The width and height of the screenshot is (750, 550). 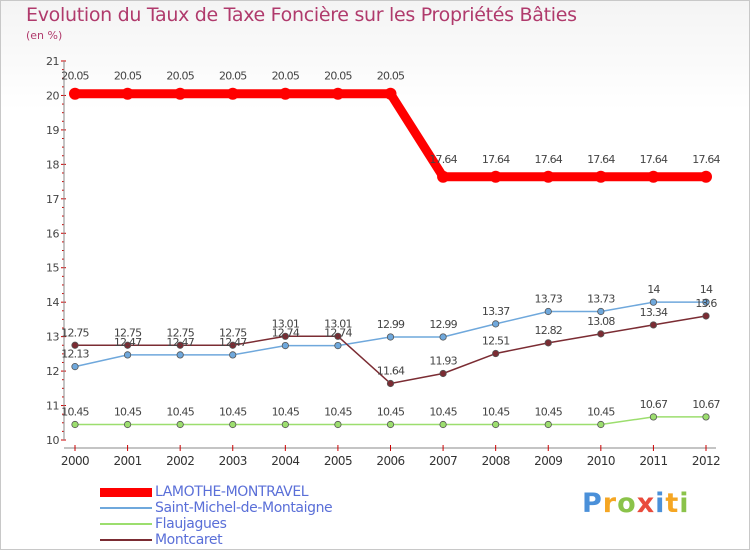 I want to click on y-tick-label-14: 14, so click(x=52, y=302).